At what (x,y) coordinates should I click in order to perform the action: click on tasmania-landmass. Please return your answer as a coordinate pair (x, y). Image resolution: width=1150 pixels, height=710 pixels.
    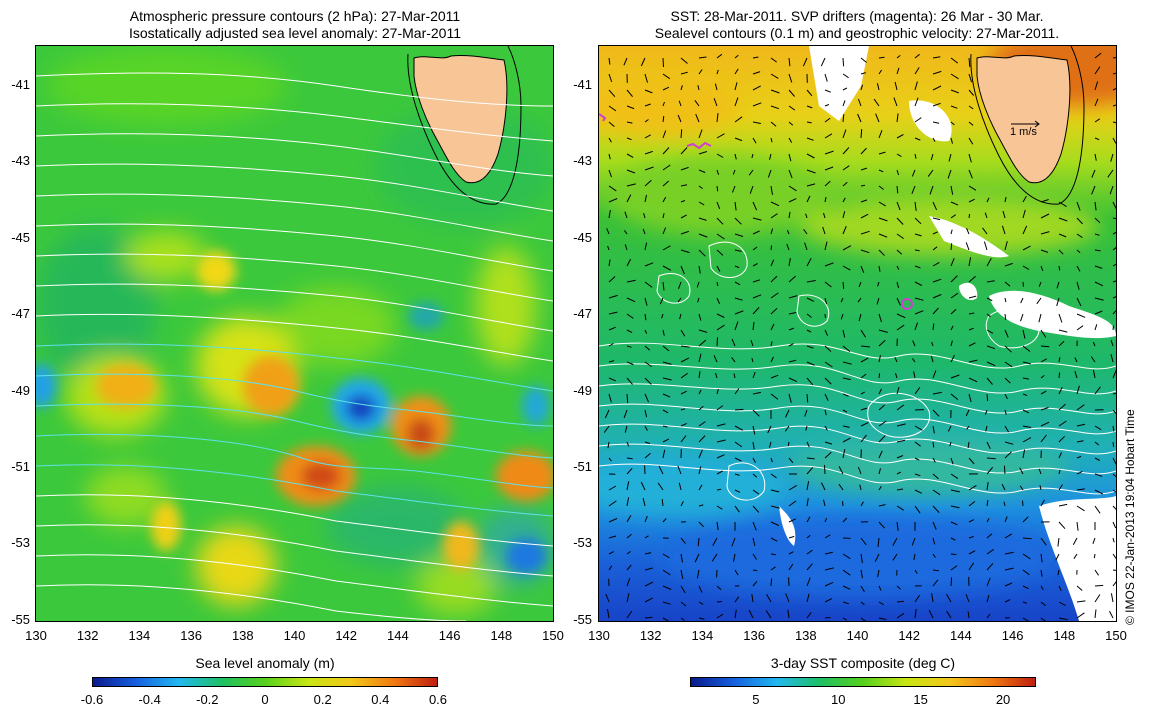
    Looking at the image, I should click on (1023, 119).